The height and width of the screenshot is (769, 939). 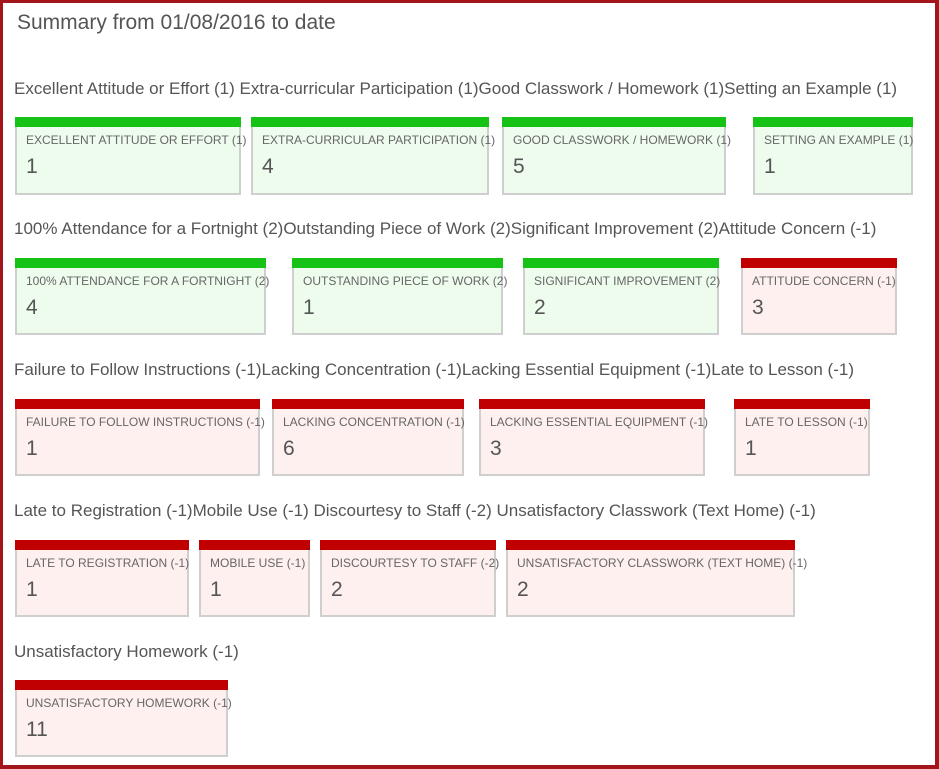 What do you see at coordinates (819, 296) in the screenshot?
I see `metric-card-attitude-concern: ATTITUDE CONCERN (-1) 3` at bounding box center [819, 296].